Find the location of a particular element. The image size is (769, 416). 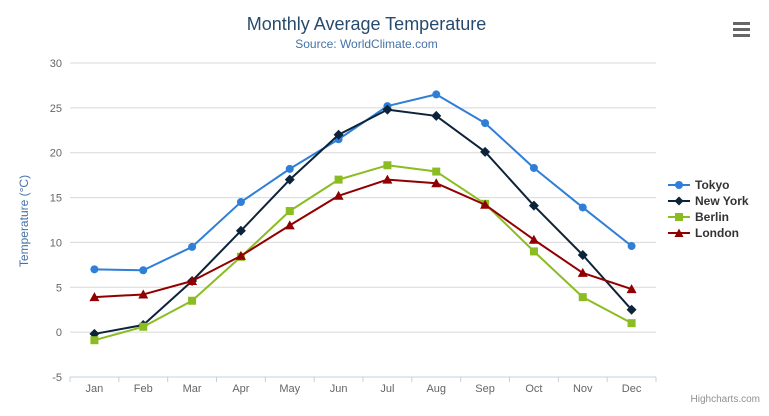

square-legend-marker-icon is located at coordinates (679, 217).